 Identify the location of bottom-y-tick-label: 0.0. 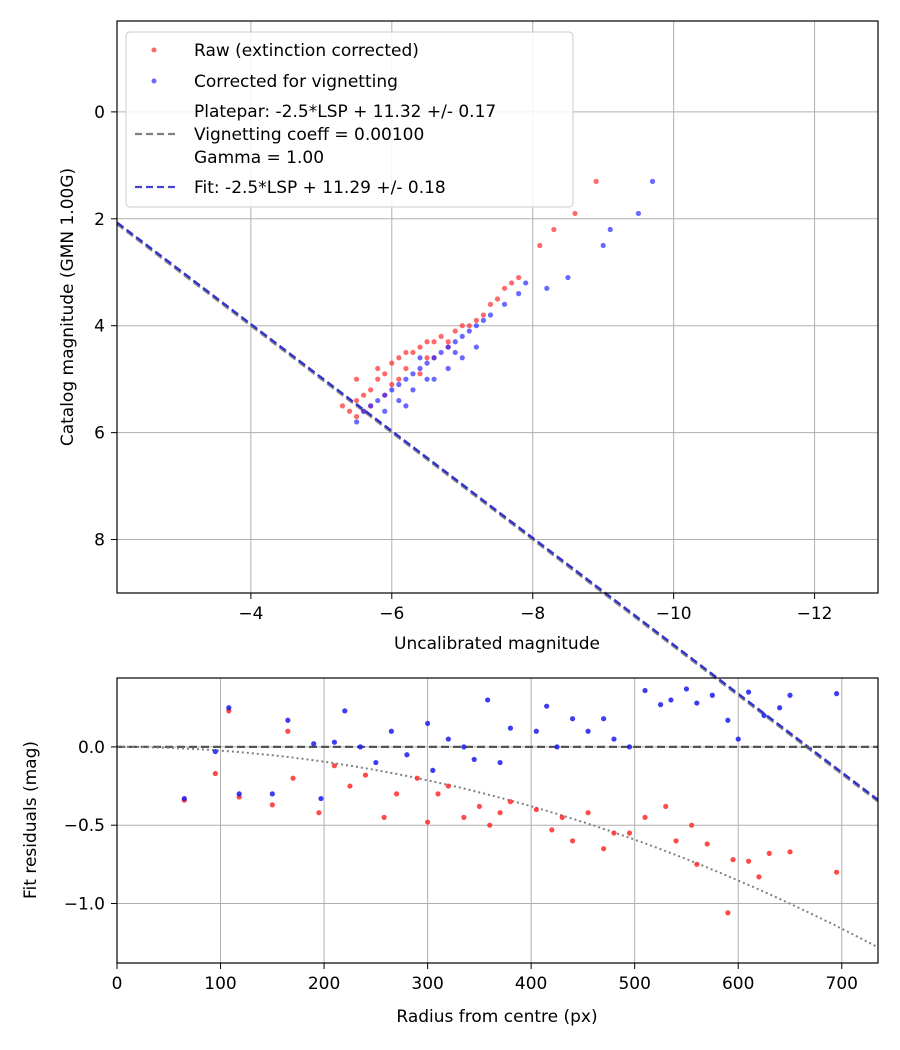
(91, 748).